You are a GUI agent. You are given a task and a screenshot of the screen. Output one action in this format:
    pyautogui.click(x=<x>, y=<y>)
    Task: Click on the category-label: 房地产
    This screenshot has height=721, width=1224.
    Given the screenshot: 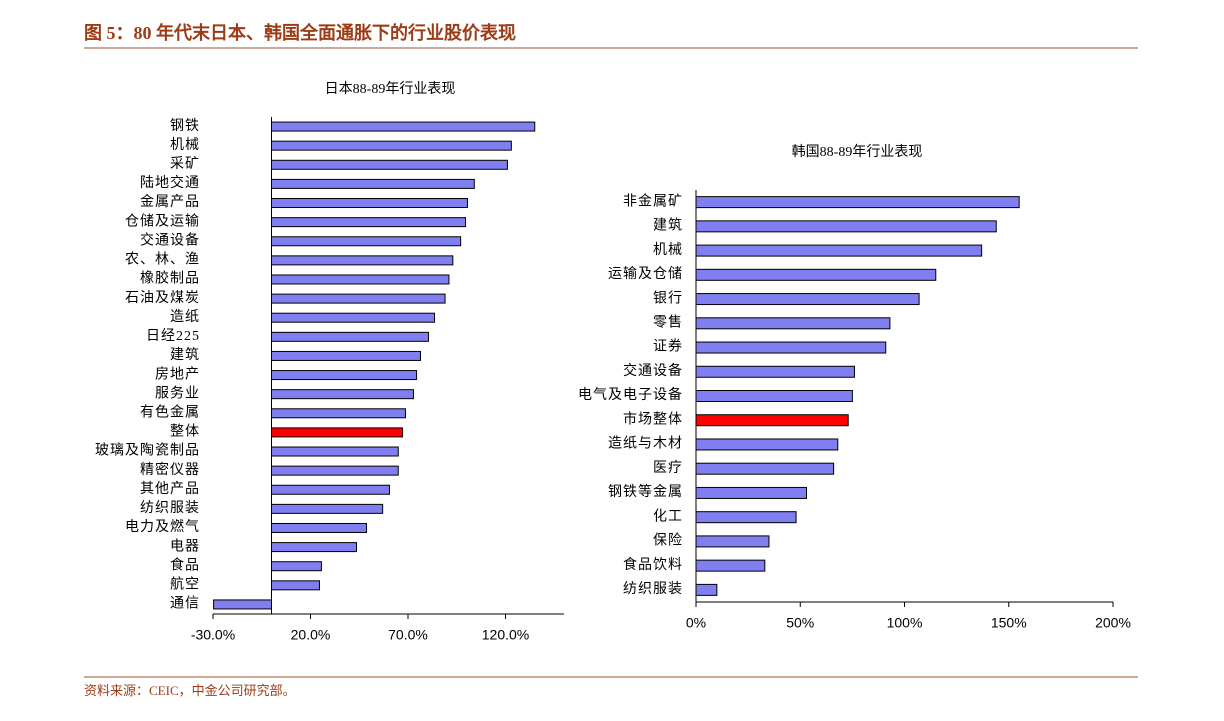 What is the action you would take?
    pyautogui.click(x=177, y=374)
    